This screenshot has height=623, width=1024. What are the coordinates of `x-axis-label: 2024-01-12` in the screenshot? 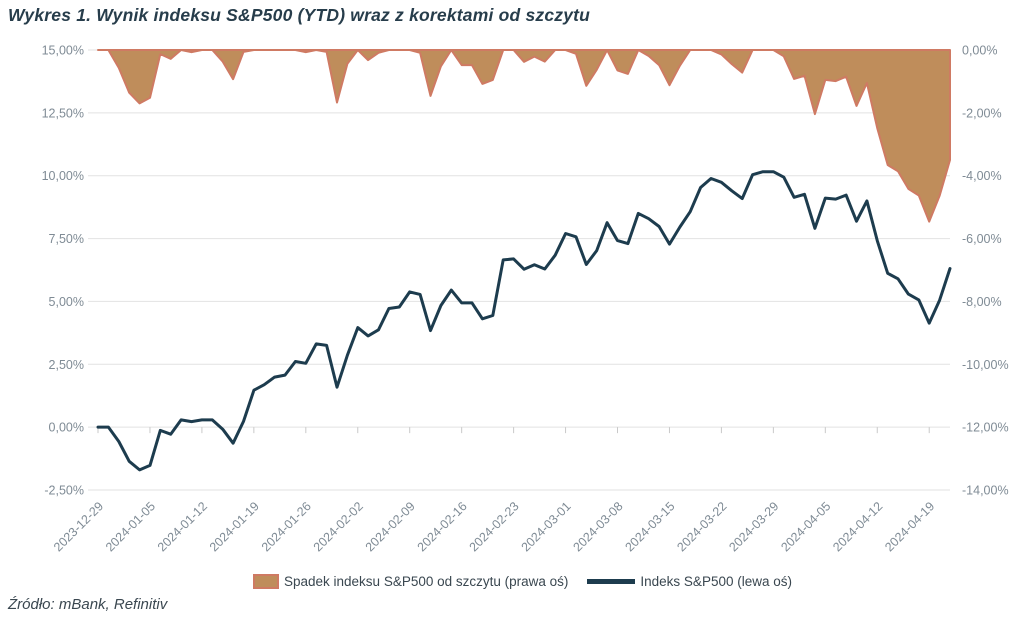 It's located at (182, 526).